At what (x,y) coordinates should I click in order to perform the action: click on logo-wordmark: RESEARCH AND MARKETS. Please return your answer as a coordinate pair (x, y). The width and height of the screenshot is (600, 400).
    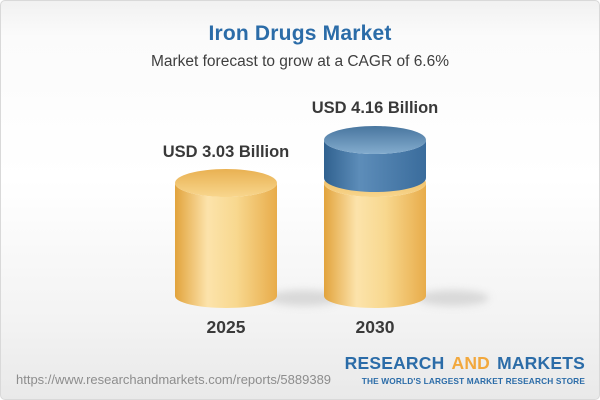
    Looking at the image, I should click on (464, 363).